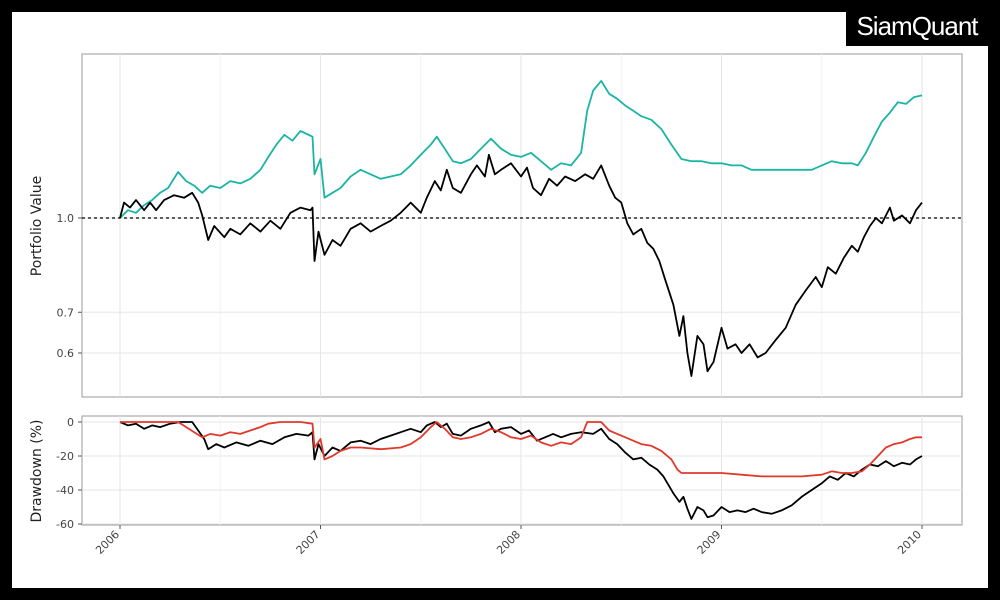 Image resolution: width=1000 pixels, height=600 pixels. Describe the element at coordinates (65, 456) in the screenshot. I see `drawdown-y-tick-label: -20` at that location.